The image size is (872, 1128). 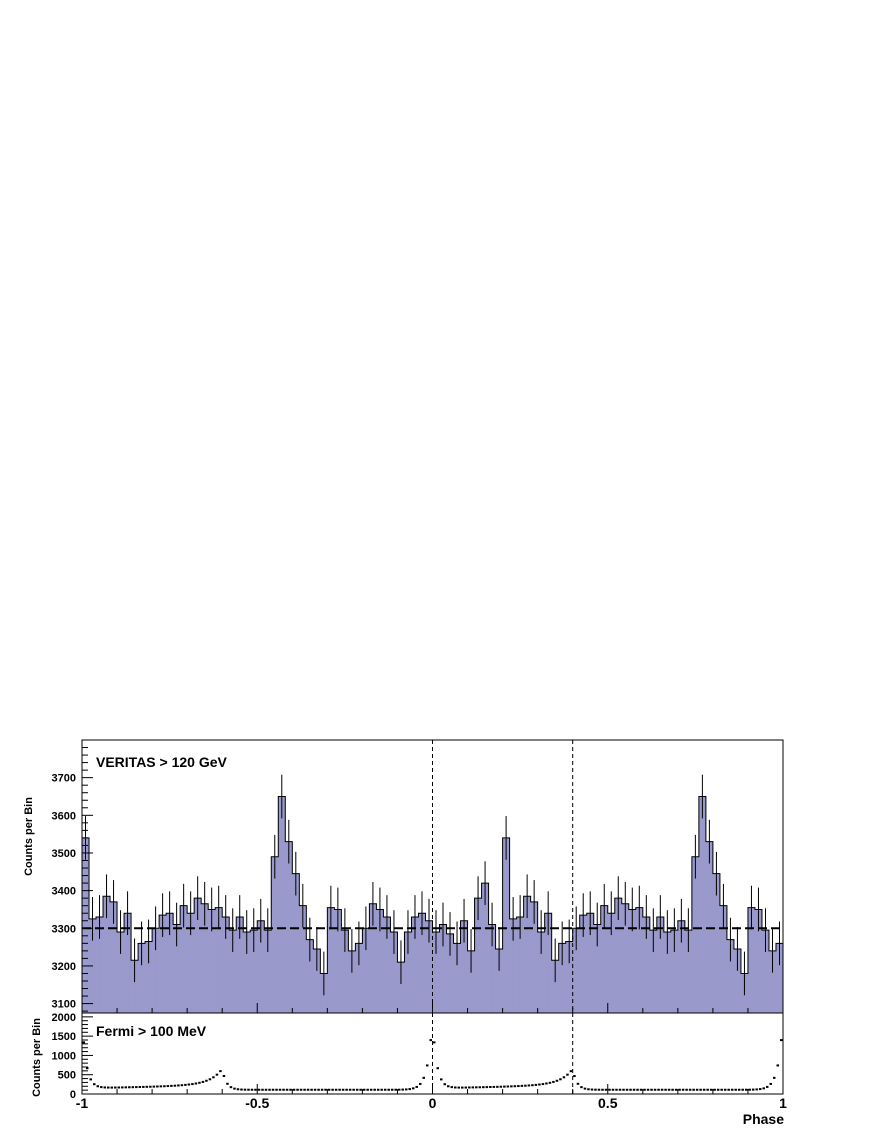 What do you see at coordinates (64, 892) in the screenshot?
I see `y-tick-label: 3400` at bounding box center [64, 892].